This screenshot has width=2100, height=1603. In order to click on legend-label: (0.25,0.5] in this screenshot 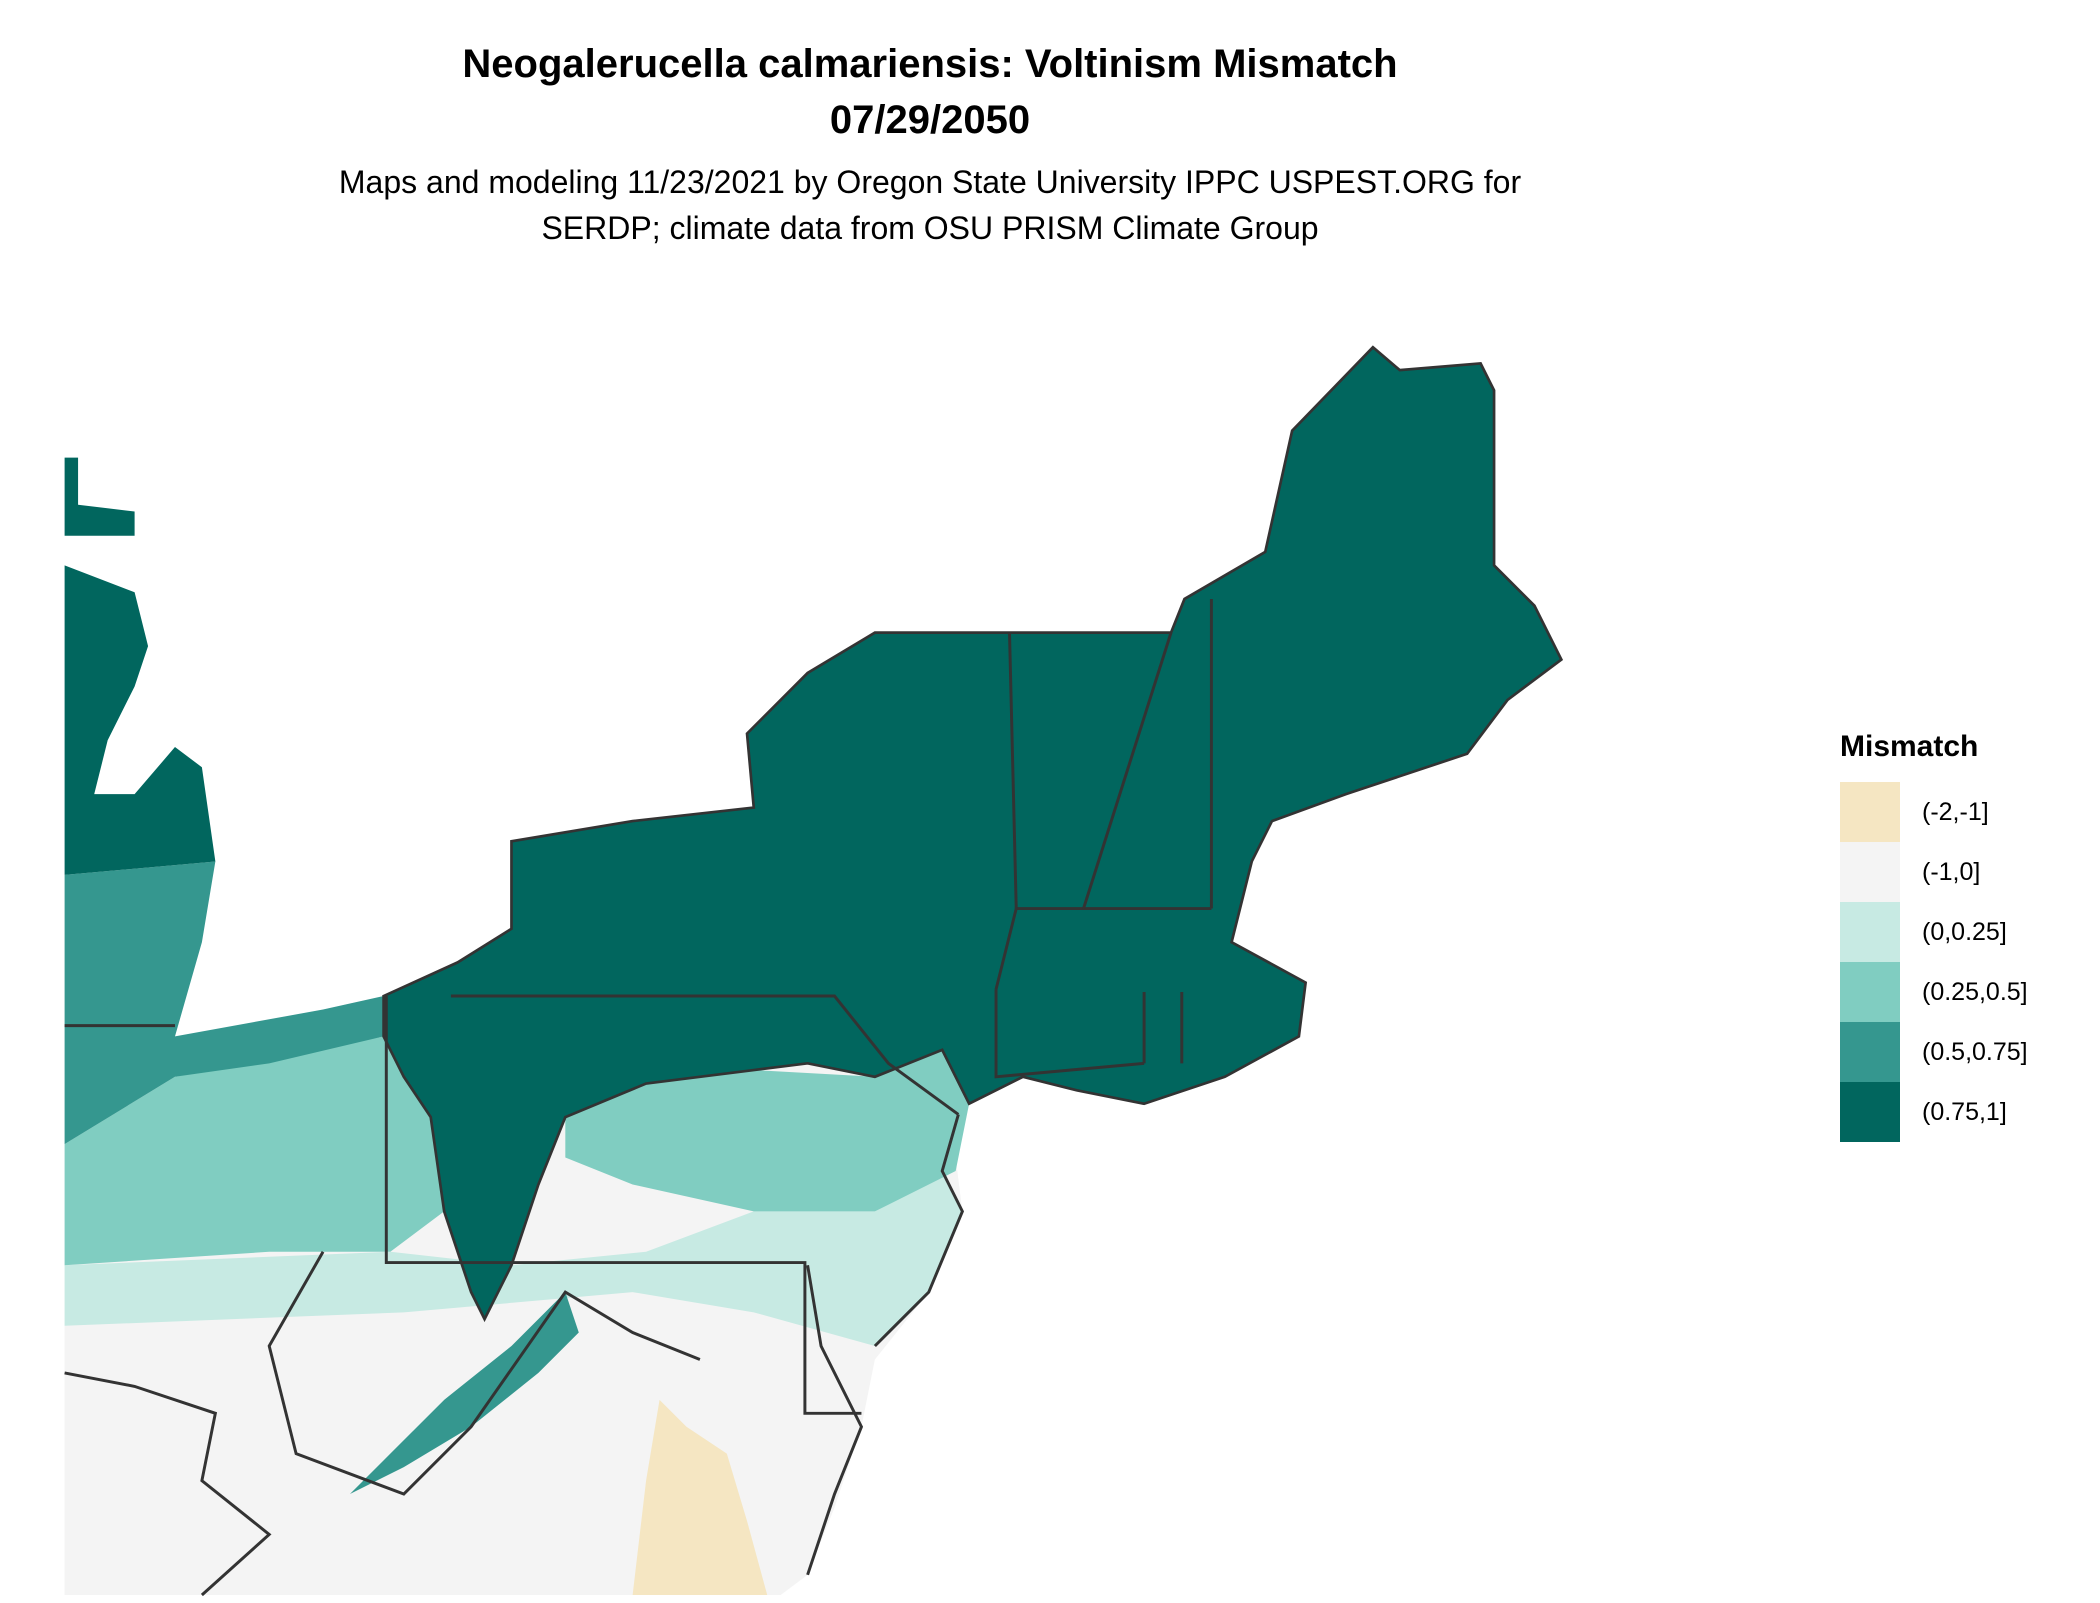, I will do `click(1975, 991)`.